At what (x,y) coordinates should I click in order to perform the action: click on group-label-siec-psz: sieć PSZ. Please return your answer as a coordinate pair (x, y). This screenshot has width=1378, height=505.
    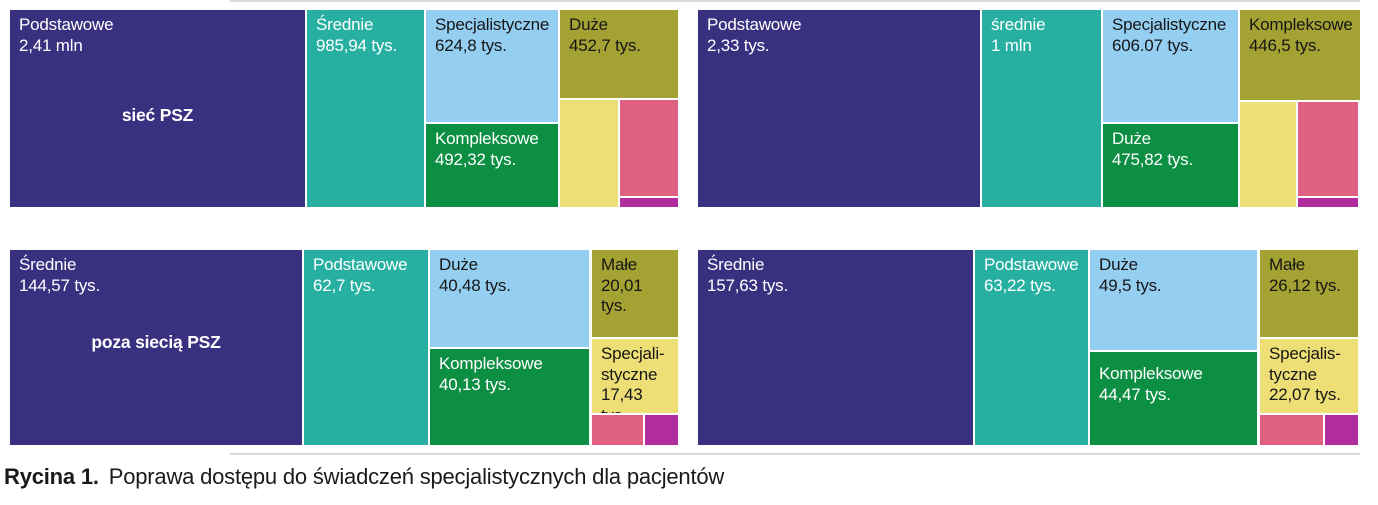
    Looking at the image, I should click on (157, 115).